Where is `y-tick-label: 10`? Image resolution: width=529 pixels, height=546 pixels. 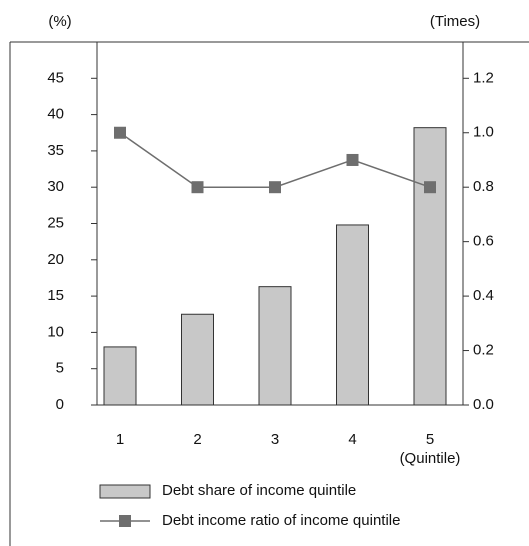 y-tick-label: 10 is located at coordinates (55, 331).